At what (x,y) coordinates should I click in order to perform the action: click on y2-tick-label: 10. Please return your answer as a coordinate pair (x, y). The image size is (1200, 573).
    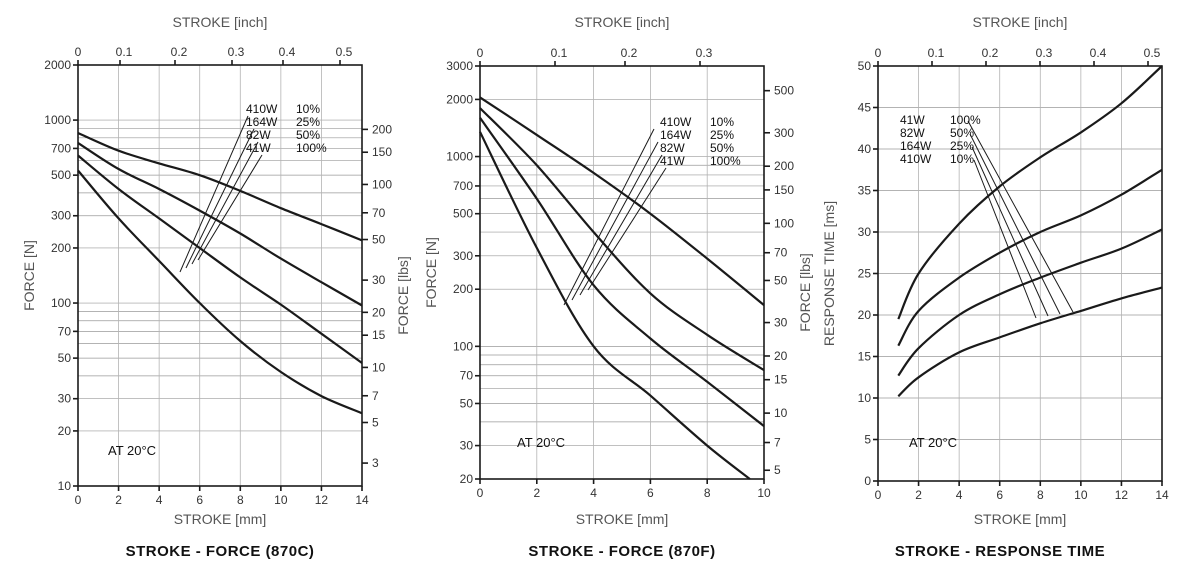
    Looking at the image, I should click on (781, 413).